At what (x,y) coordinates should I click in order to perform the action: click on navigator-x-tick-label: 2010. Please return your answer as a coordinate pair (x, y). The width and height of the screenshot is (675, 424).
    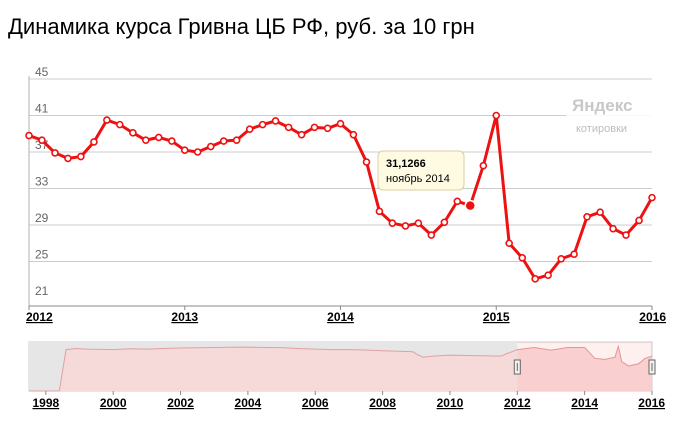
    Looking at the image, I should click on (450, 403).